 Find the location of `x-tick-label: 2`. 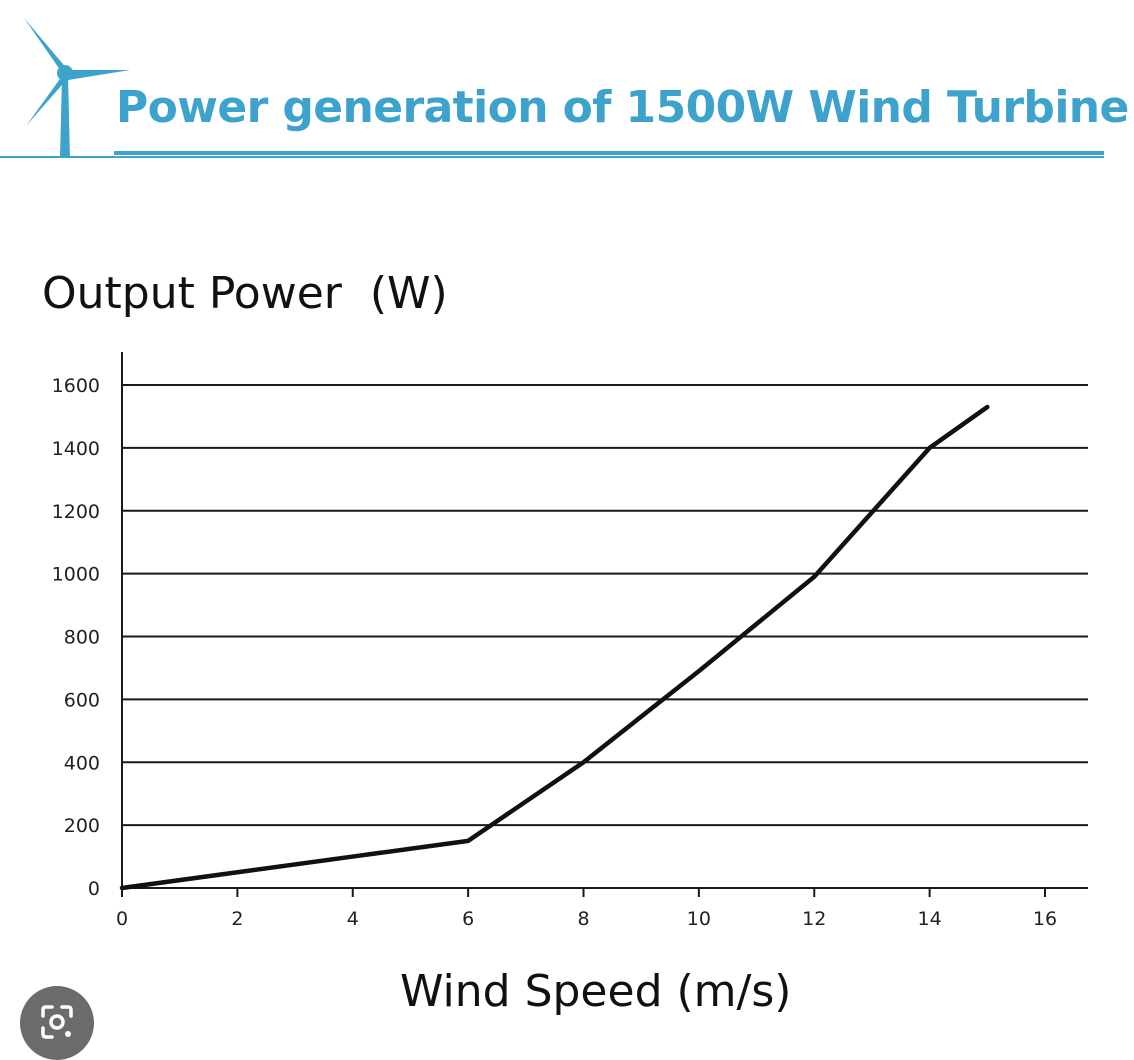

x-tick-label: 2 is located at coordinates (237, 919).